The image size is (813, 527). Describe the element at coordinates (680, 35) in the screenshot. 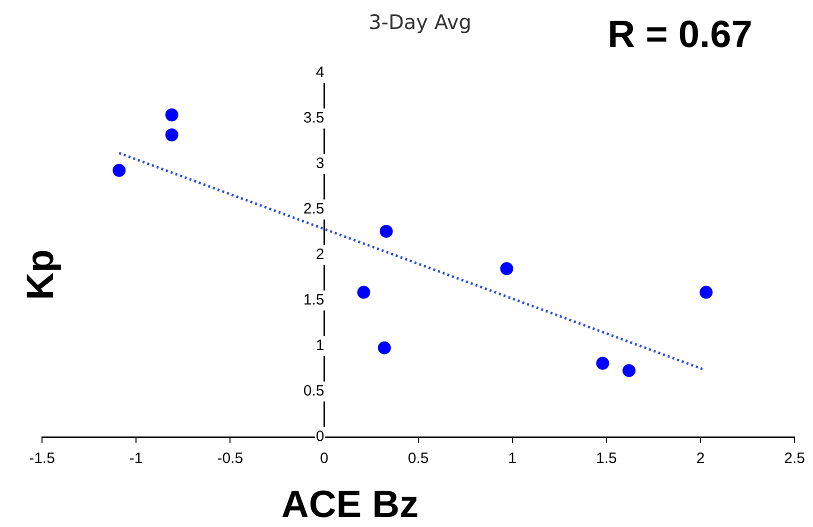

I see `text: R = 0.67` at that location.